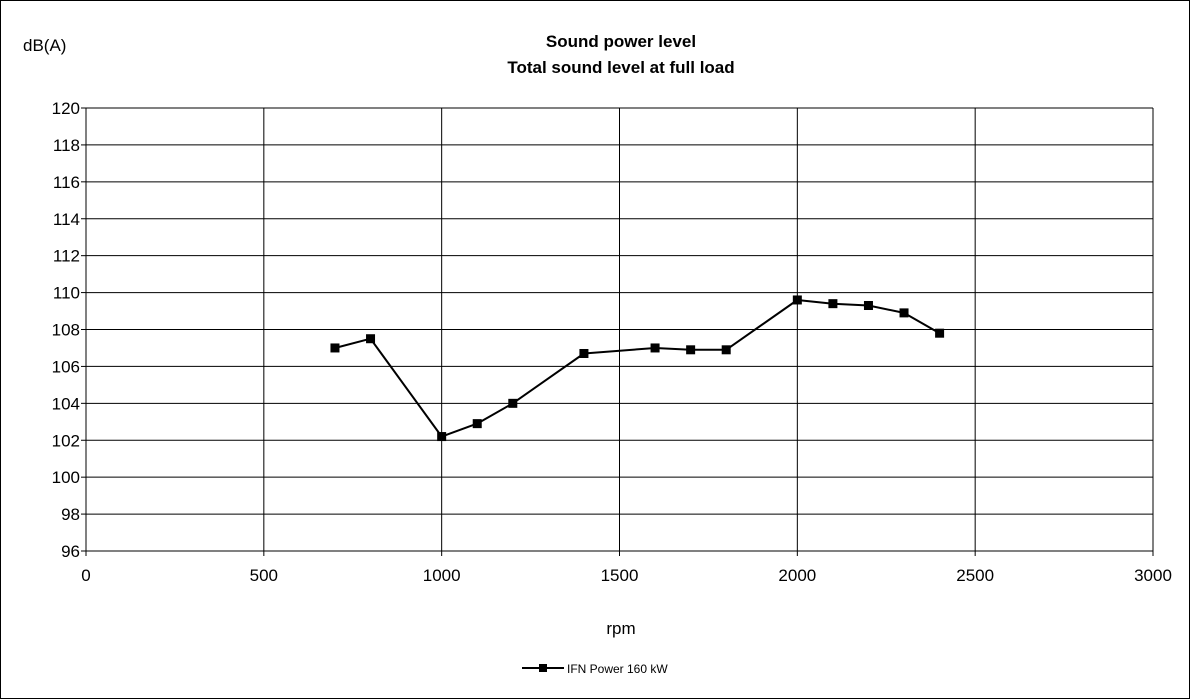  I want to click on y-axis-label: dB(A), so click(44, 45).